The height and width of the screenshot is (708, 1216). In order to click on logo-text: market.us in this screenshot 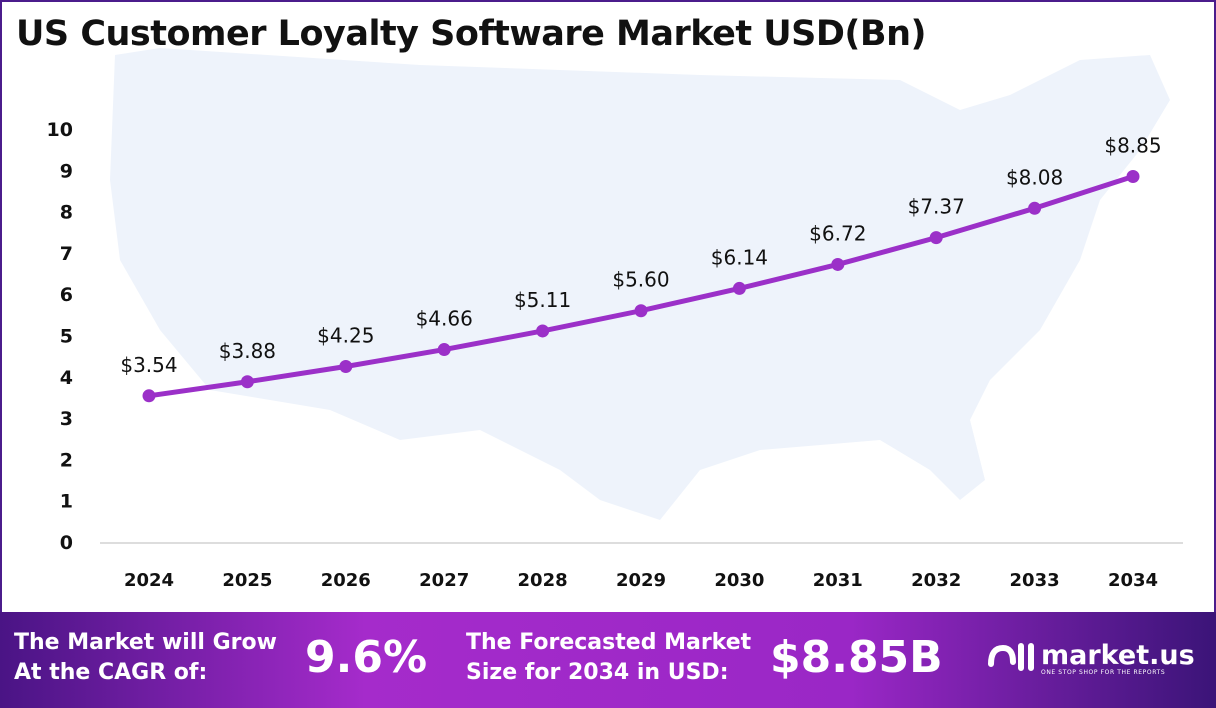, I will do `click(1118, 655)`.